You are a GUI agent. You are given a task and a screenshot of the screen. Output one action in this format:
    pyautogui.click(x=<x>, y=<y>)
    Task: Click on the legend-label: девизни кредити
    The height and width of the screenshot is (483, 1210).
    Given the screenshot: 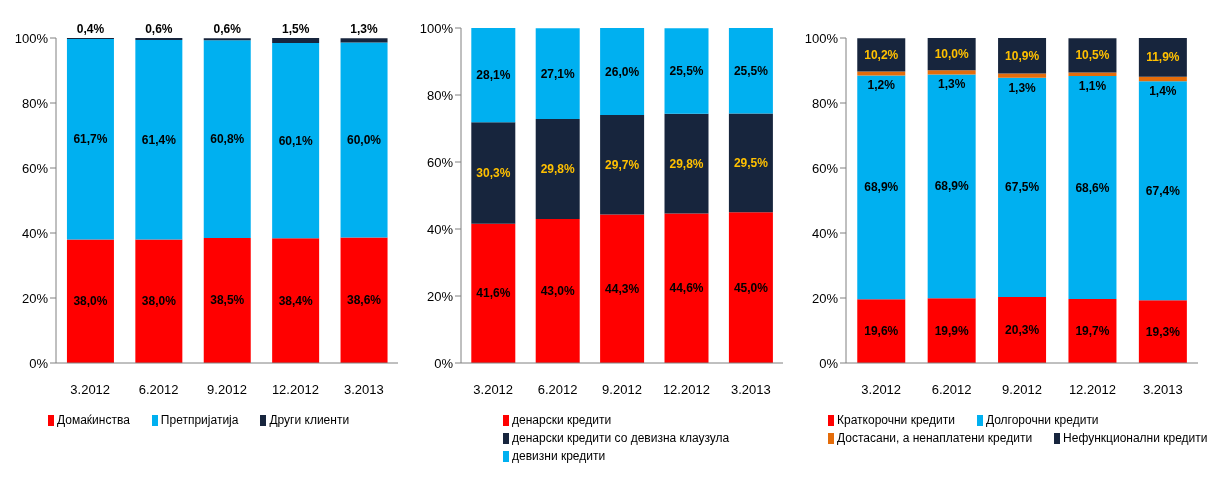 What is the action you would take?
    pyautogui.click(x=559, y=456)
    